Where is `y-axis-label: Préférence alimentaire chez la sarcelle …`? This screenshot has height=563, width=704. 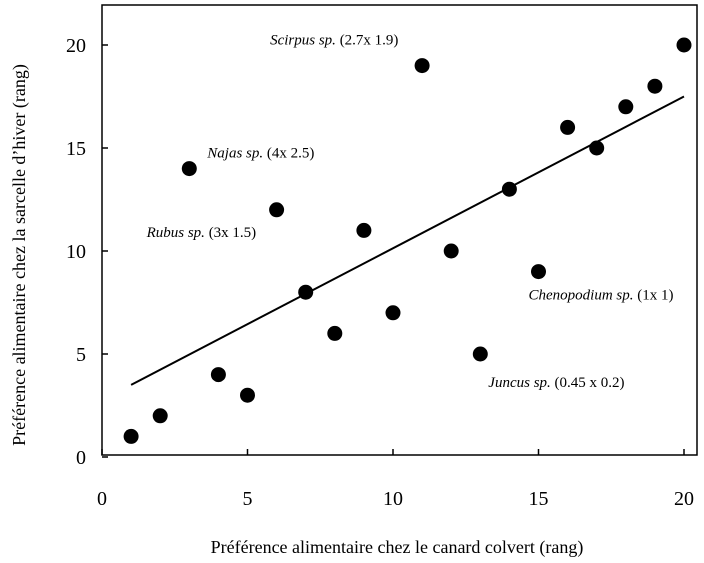
y-axis-label: Préférence alimentaire chez la sarcelle … is located at coordinates (19, 255).